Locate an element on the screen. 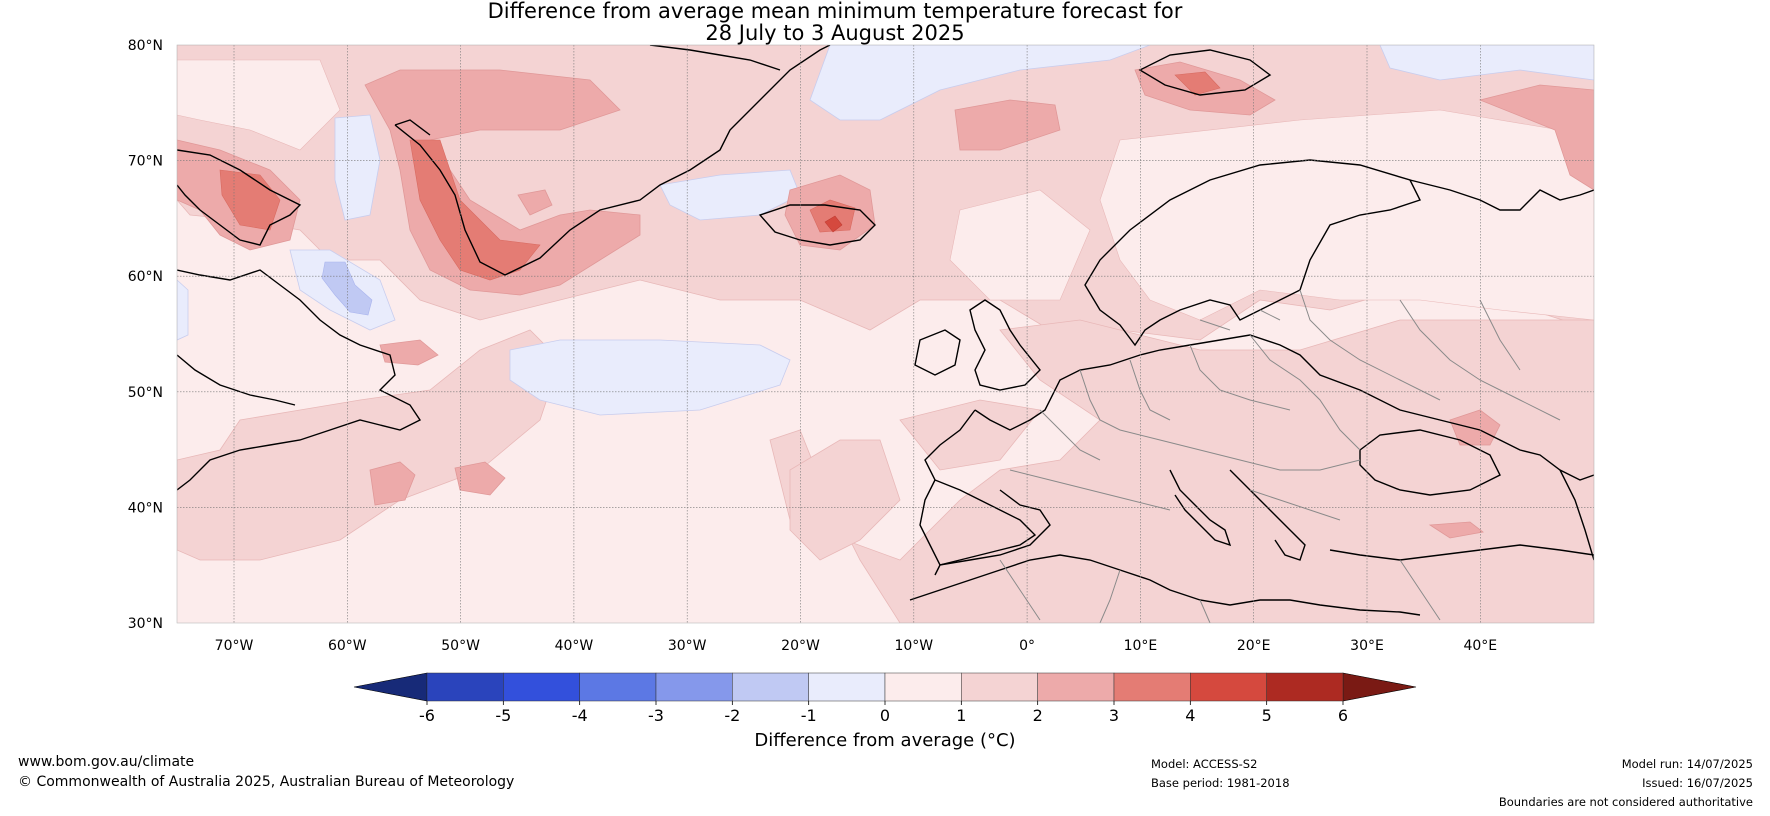 The width and height of the screenshot is (1770, 816). colorbar-tick-label: -1 is located at coordinates (809, 715).